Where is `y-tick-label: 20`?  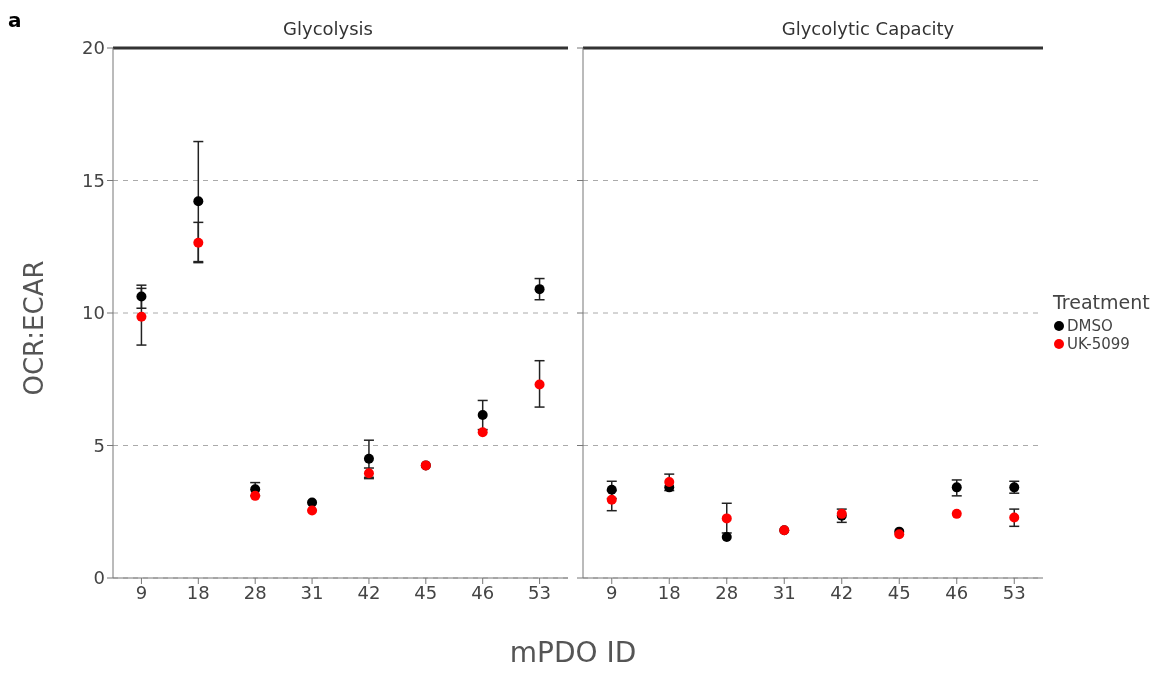
y-tick-label: 20 is located at coordinates (93, 48).